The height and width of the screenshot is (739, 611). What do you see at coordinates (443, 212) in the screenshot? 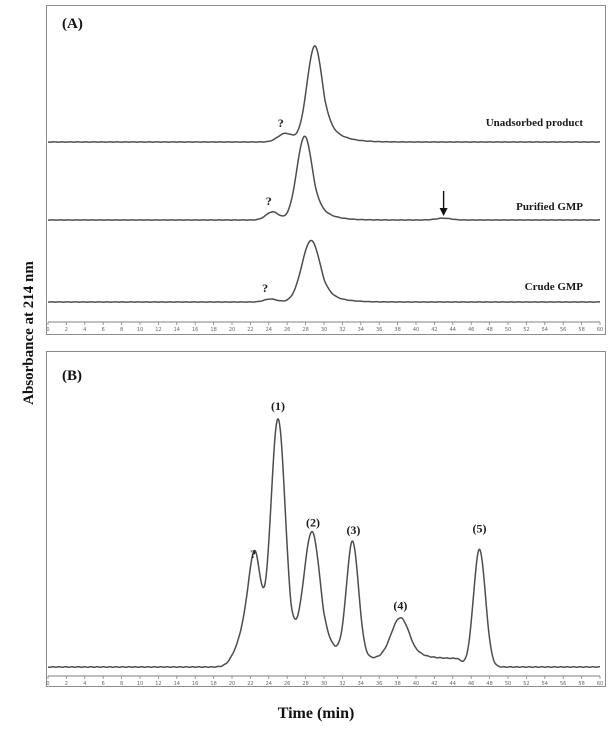
I see `arrow-head` at bounding box center [443, 212].